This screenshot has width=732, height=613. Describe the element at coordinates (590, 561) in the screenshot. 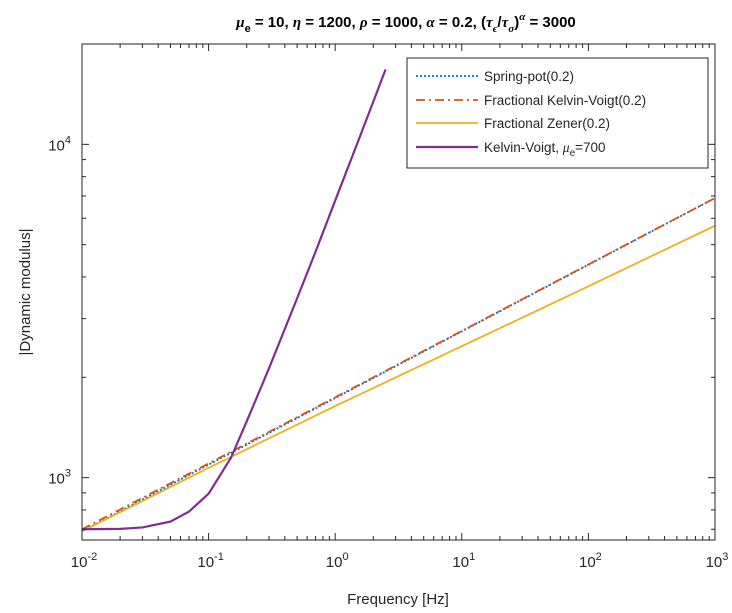

I see `x-tick-label: 10²` at that location.